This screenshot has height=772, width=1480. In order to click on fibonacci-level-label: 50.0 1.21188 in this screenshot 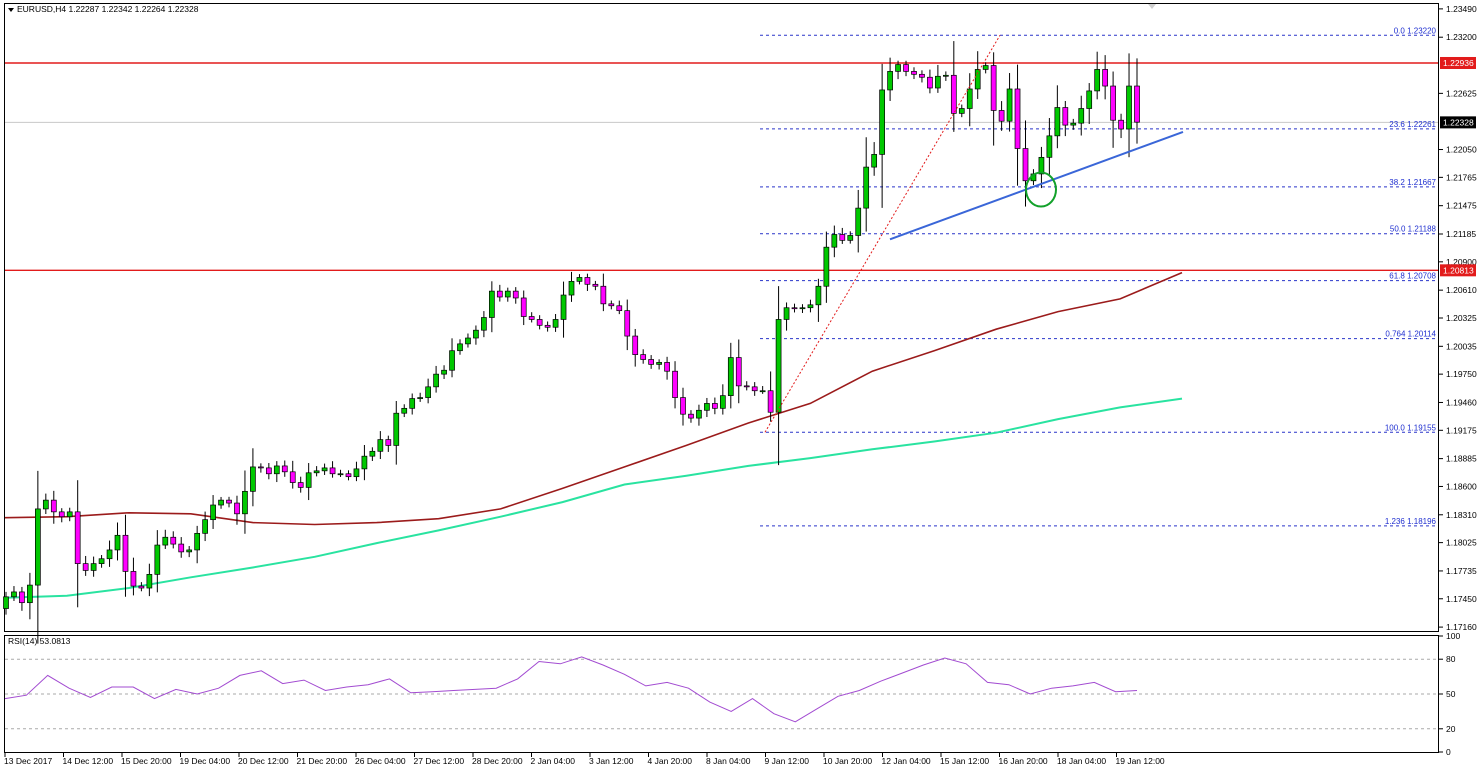, I will do `click(1413, 229)`.